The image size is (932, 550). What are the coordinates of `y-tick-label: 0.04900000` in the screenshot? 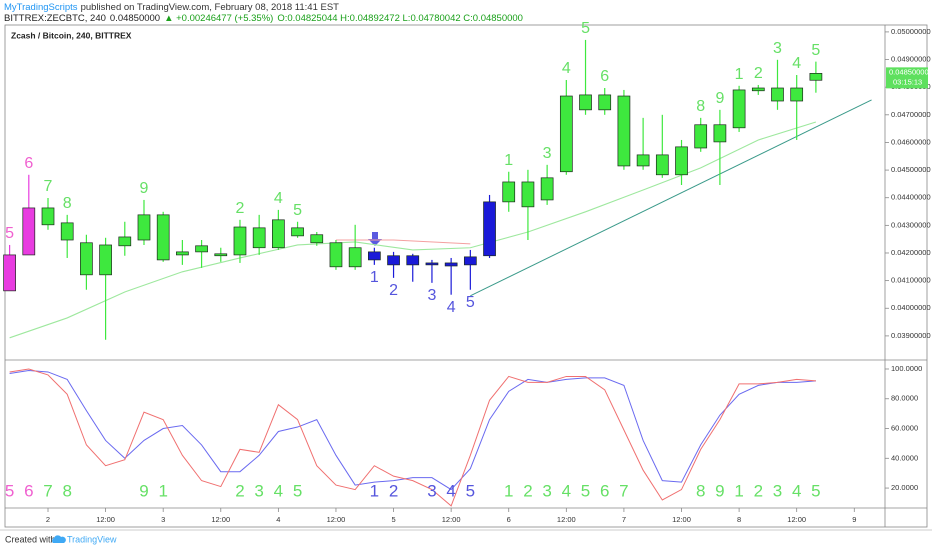 It's located at (911, 59).